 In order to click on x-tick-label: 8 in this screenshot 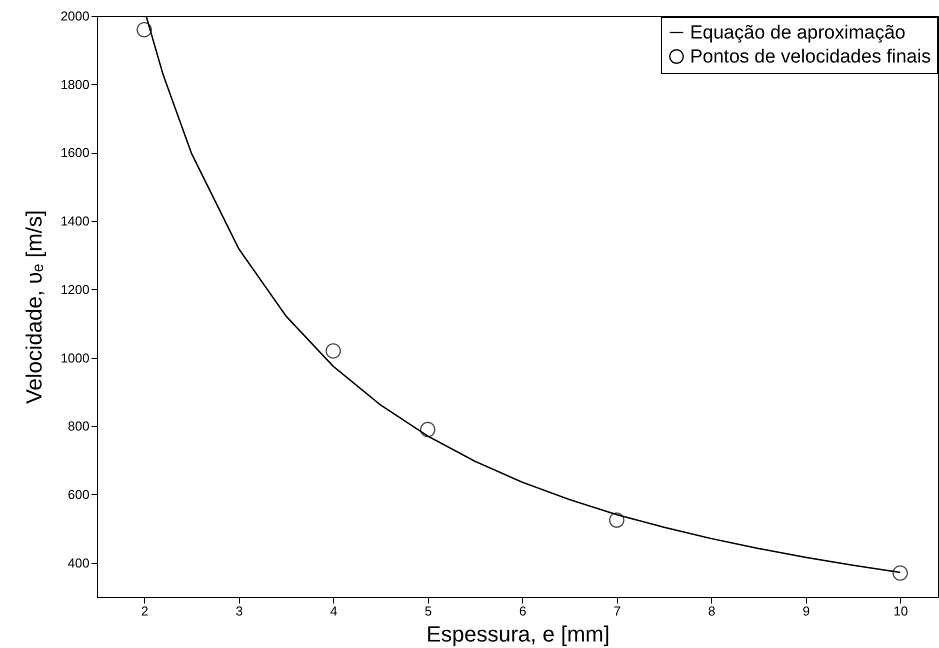, I will do `click(712, 611)`.